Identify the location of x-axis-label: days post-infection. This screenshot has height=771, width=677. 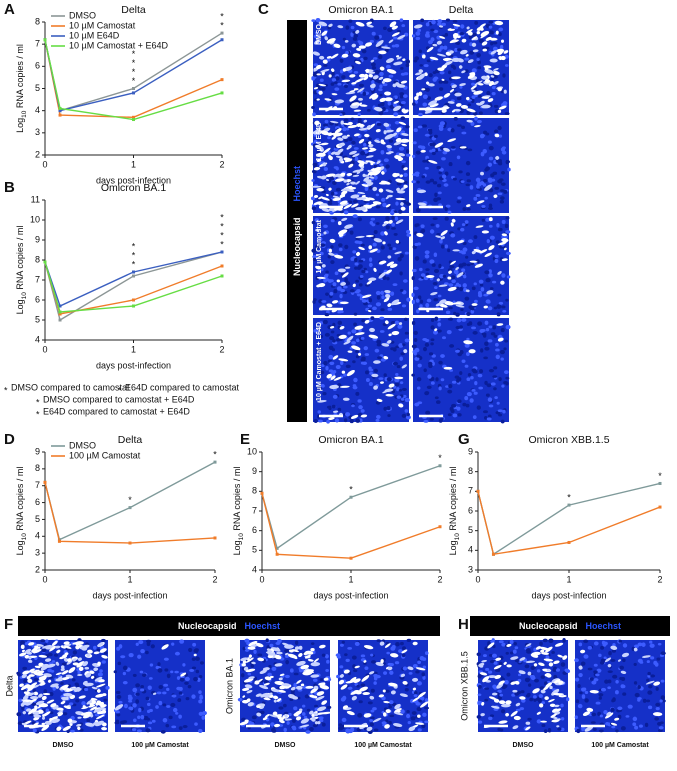
(568, 595).